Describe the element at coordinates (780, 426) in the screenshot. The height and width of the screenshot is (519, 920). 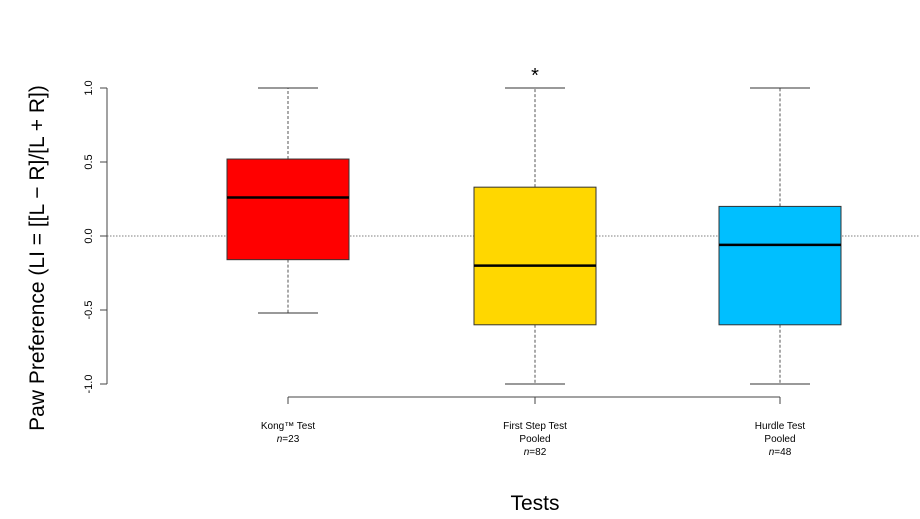
I see `category-label: Hurdle Test` at that location.